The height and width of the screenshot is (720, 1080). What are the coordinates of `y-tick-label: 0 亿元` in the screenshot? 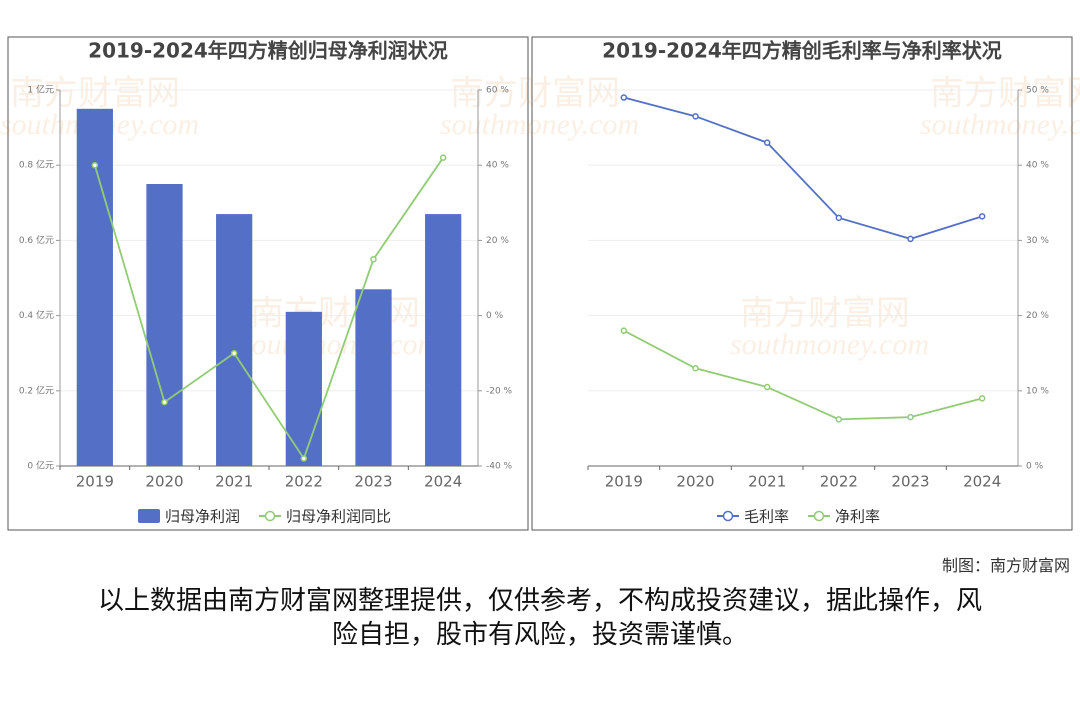 It's located at (40, 466).